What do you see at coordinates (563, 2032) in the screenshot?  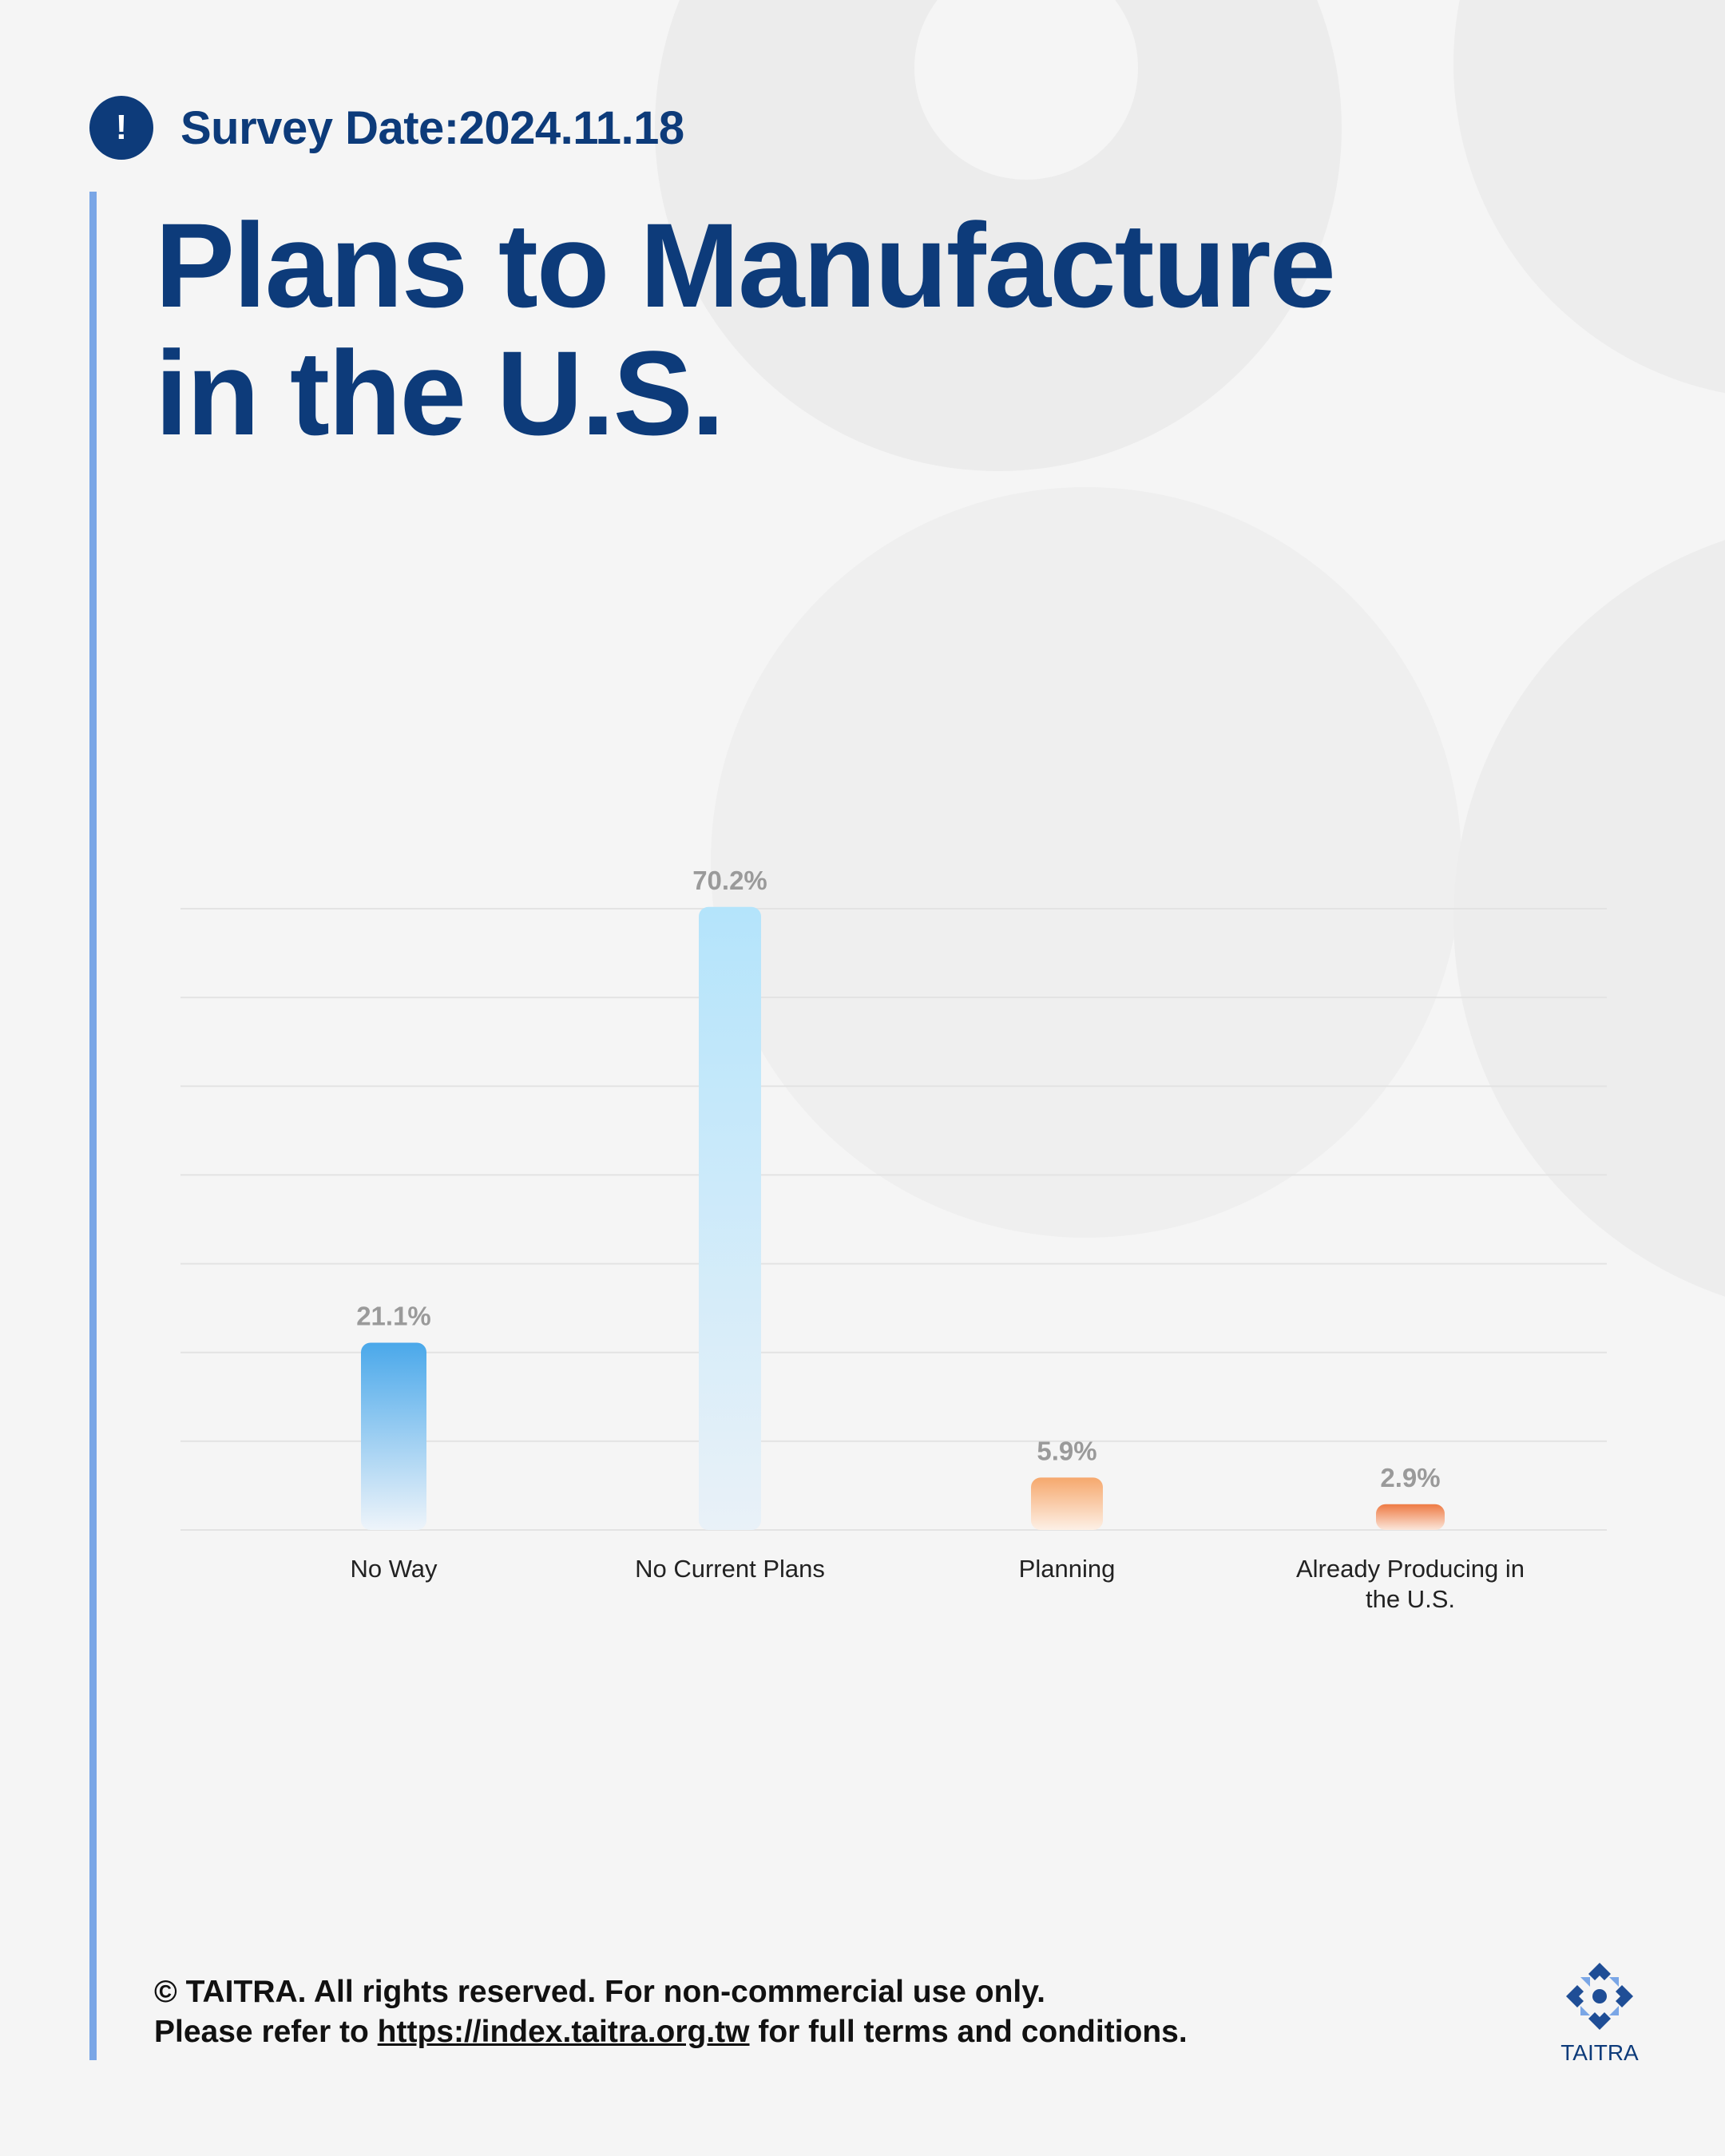 I see `terms-link: https://index.taitra.org.tw` at bounding box center [563, 2032].